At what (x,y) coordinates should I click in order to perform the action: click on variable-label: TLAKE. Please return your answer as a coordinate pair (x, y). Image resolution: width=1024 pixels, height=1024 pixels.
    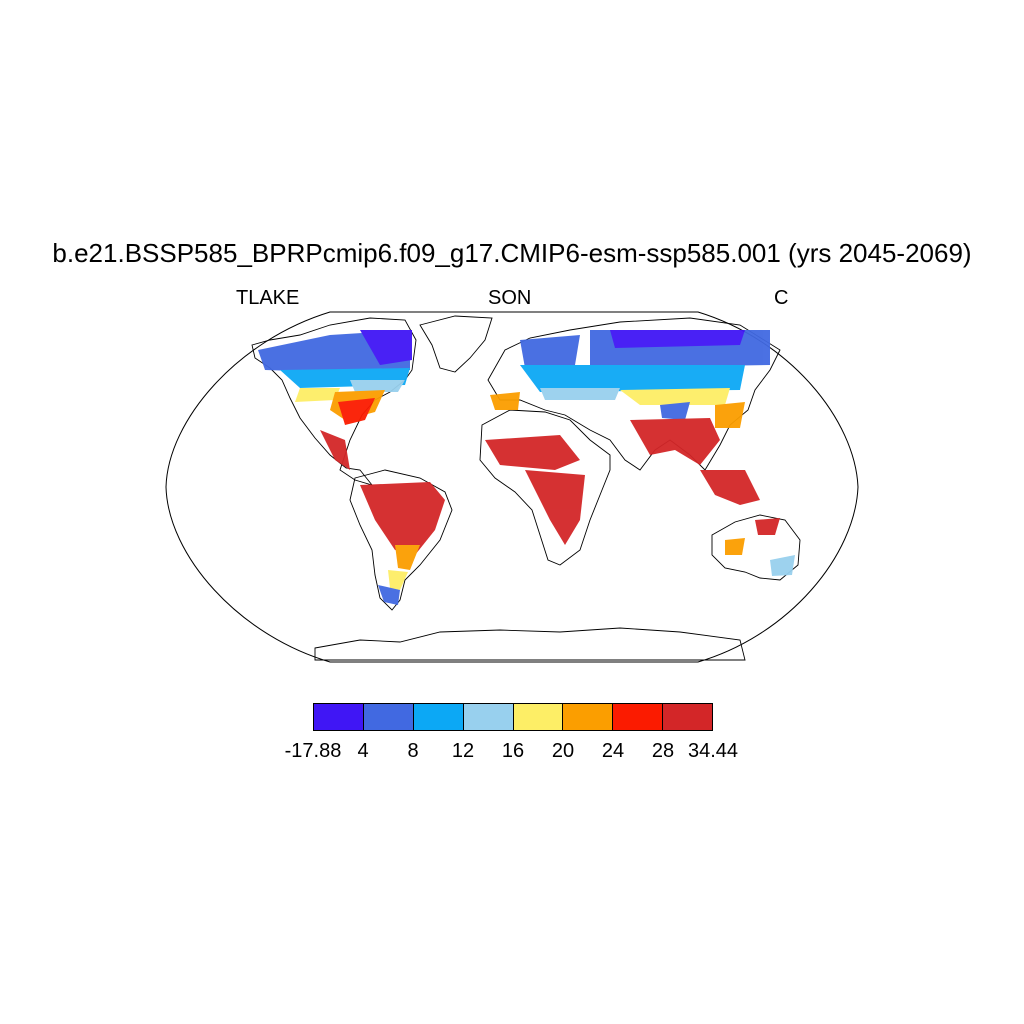
    Looking at the image, I should click on (268, 298).